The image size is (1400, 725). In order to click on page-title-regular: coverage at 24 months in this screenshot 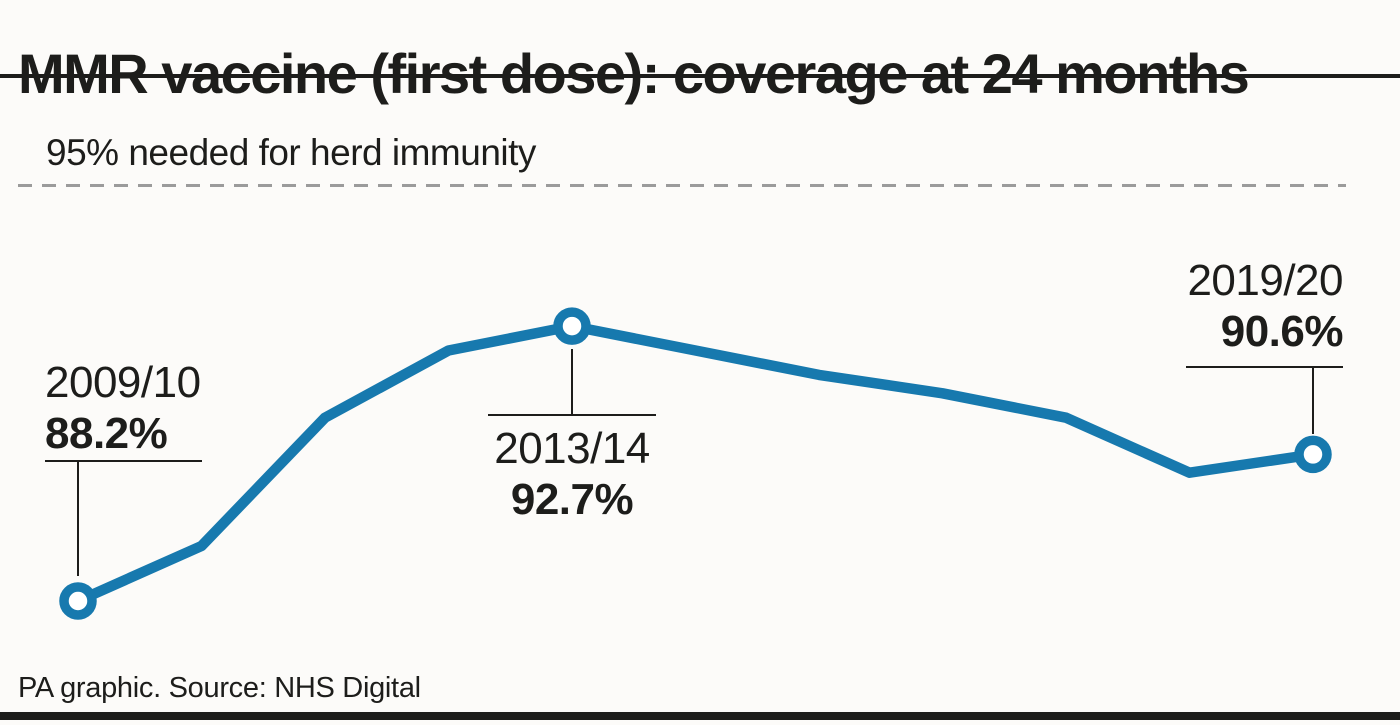, I will do `click(954, 73)`.